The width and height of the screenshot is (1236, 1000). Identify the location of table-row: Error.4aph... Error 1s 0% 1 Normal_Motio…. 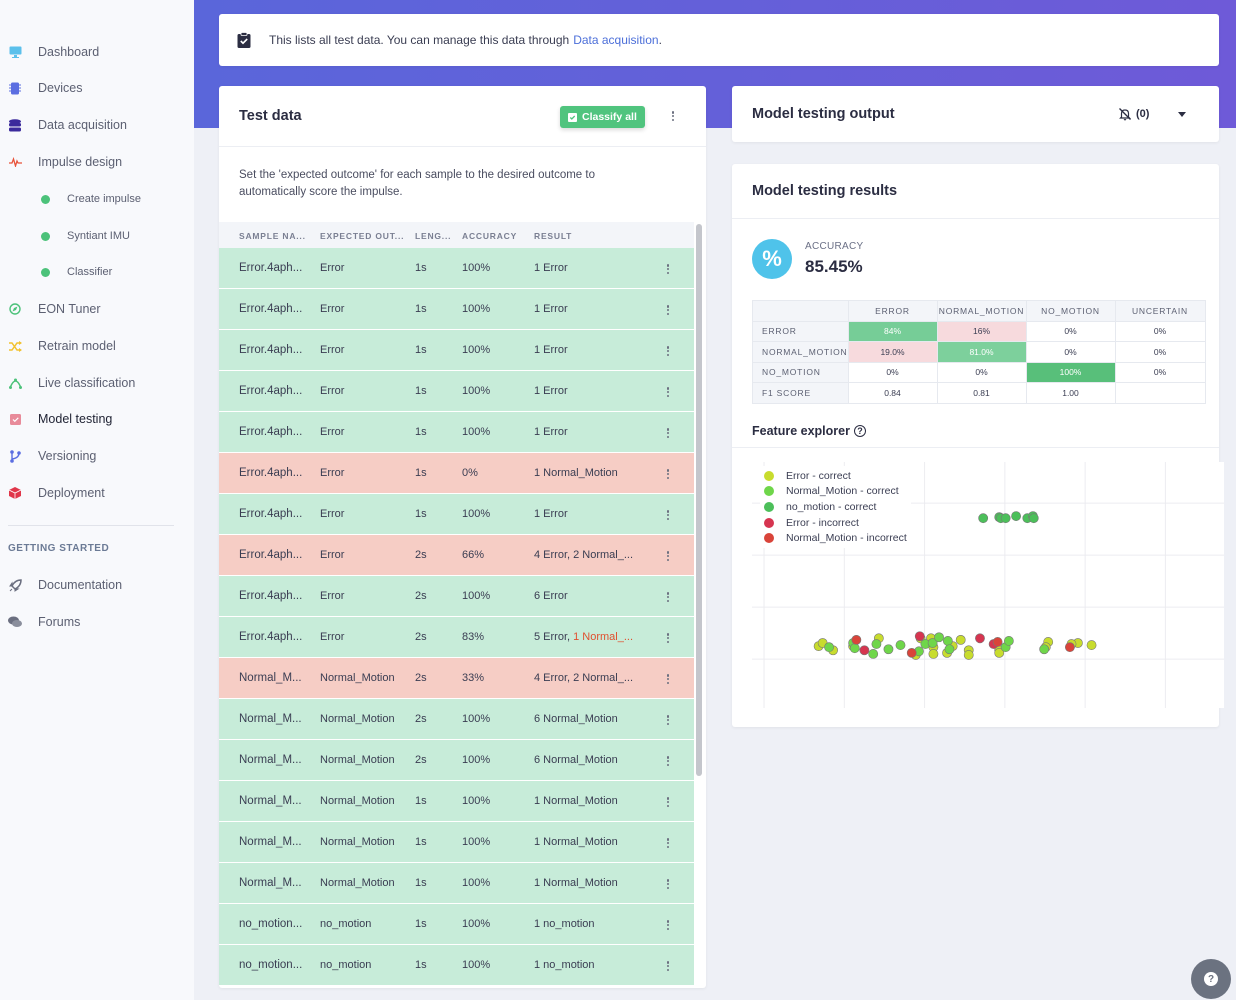
(456, 473).